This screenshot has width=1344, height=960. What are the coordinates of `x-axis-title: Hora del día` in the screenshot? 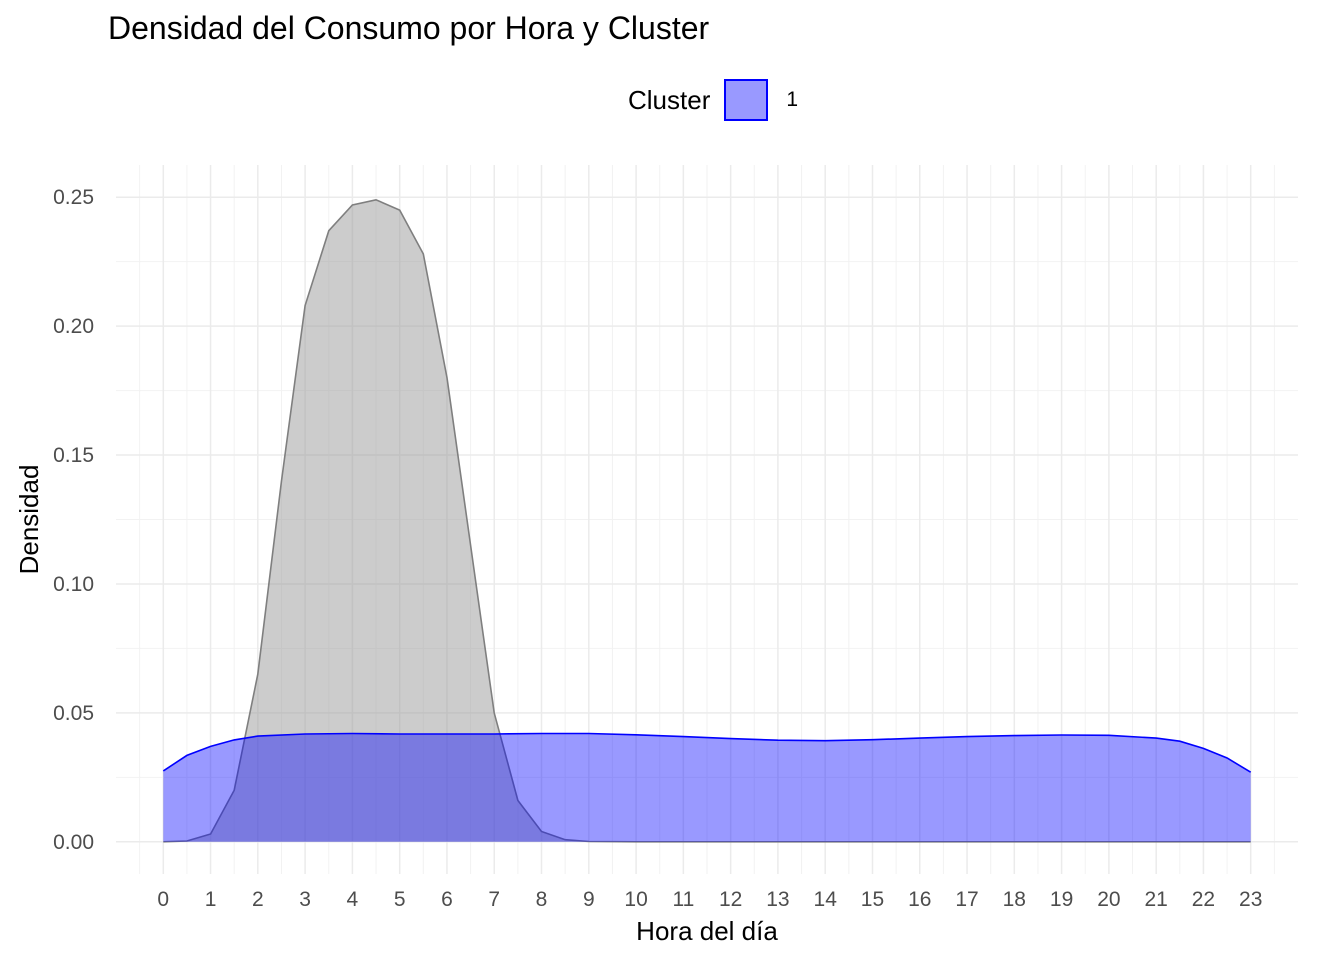 It's located at (707, 931).